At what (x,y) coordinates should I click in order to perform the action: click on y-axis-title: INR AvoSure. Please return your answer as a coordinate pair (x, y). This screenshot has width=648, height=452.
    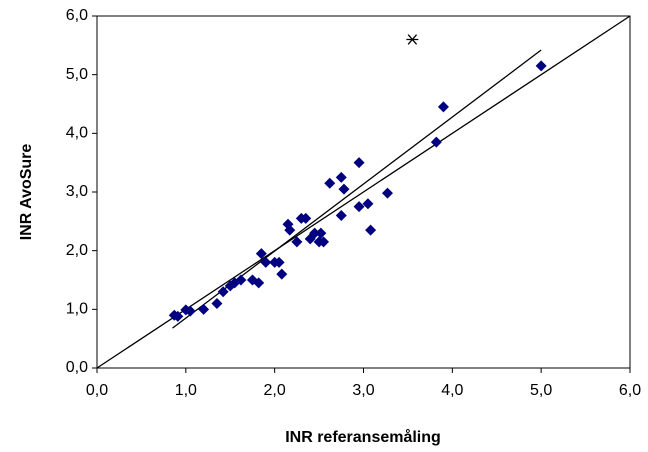
    Looking at the image, I should click on (26, 192).